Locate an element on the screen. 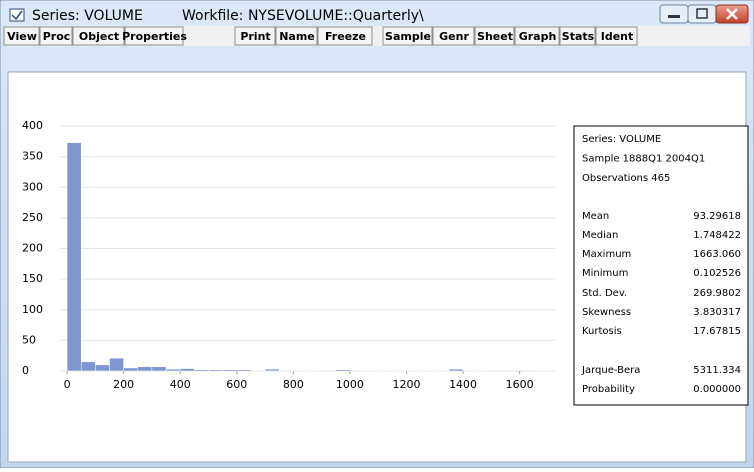 This screenshot has width=754, height=472. stats-label: Kurtosis is located at coordinates (602, 331).